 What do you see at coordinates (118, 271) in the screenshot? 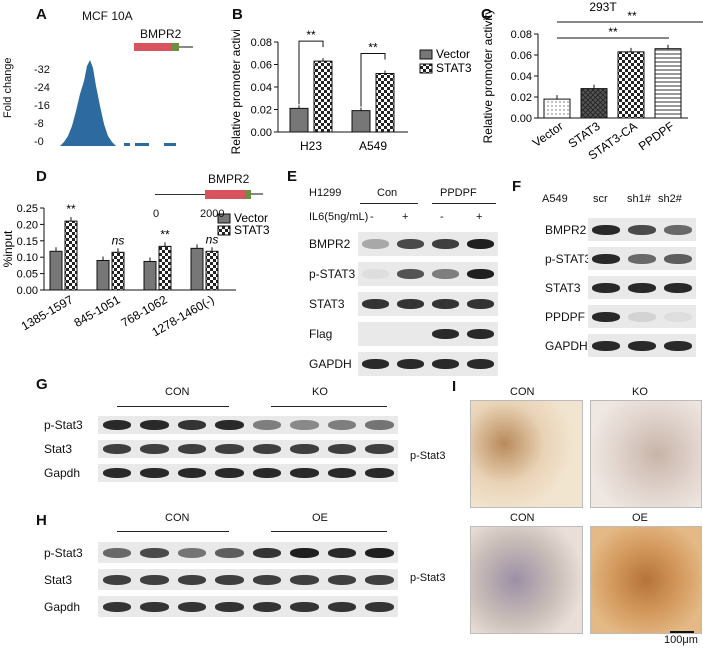
I see `bar-845-1051-STAT3` at bounding box center [118, 271].